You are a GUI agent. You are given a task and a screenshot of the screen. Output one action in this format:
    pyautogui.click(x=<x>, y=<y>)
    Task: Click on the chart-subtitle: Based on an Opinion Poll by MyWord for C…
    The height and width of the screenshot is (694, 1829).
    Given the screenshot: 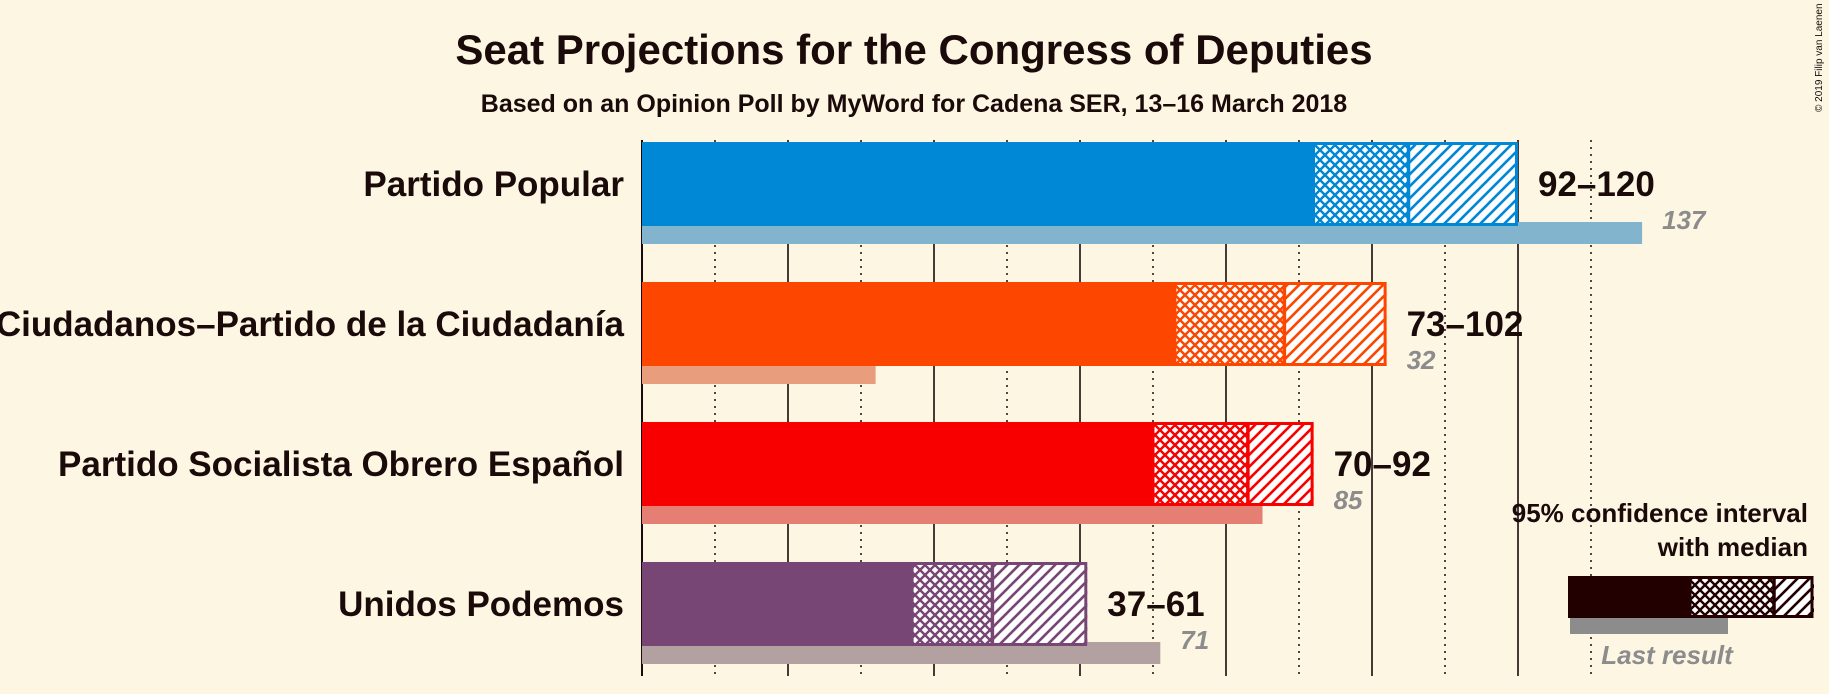 What is the action you would take?
    pyautogui.click(x=914, y=104)
    